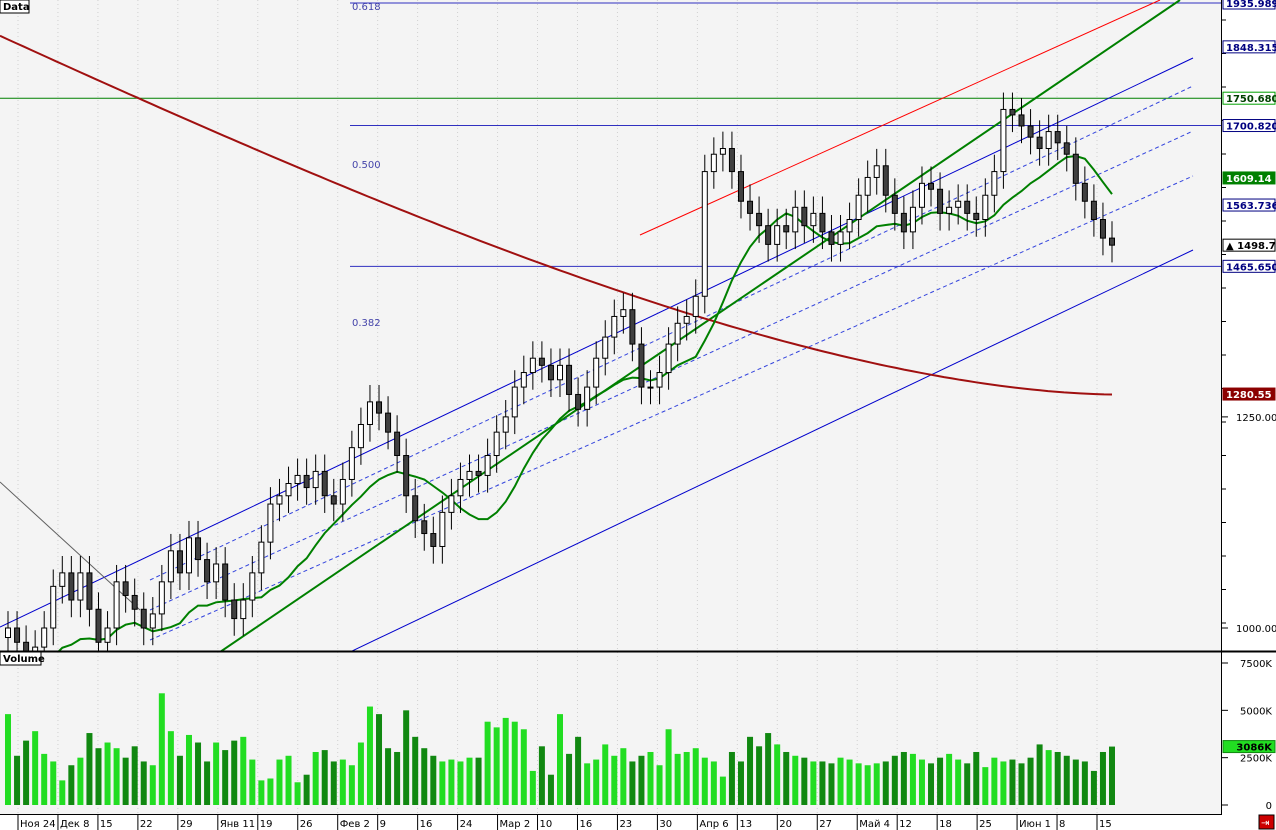  I want to click on volume-axis-area, so click(1249, 733).